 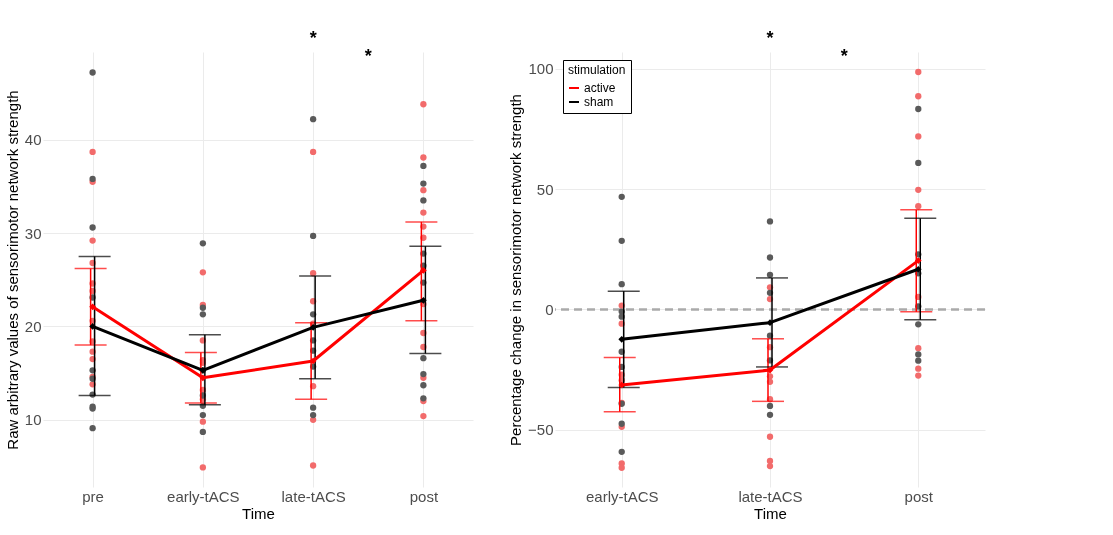 What do you see at coordinates (545, 189) in the screenshot?
I see `y-tick-label: 50` at bounding box center [545, 189].